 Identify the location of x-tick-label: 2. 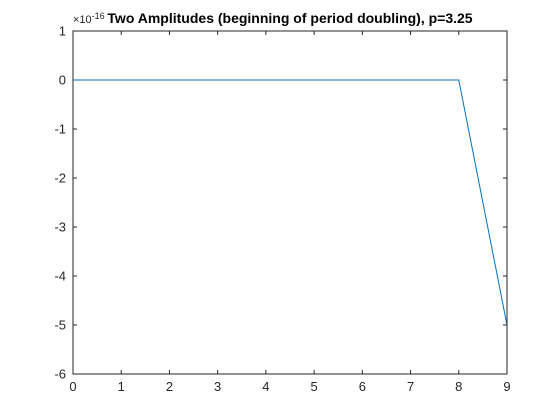
(169, 386).